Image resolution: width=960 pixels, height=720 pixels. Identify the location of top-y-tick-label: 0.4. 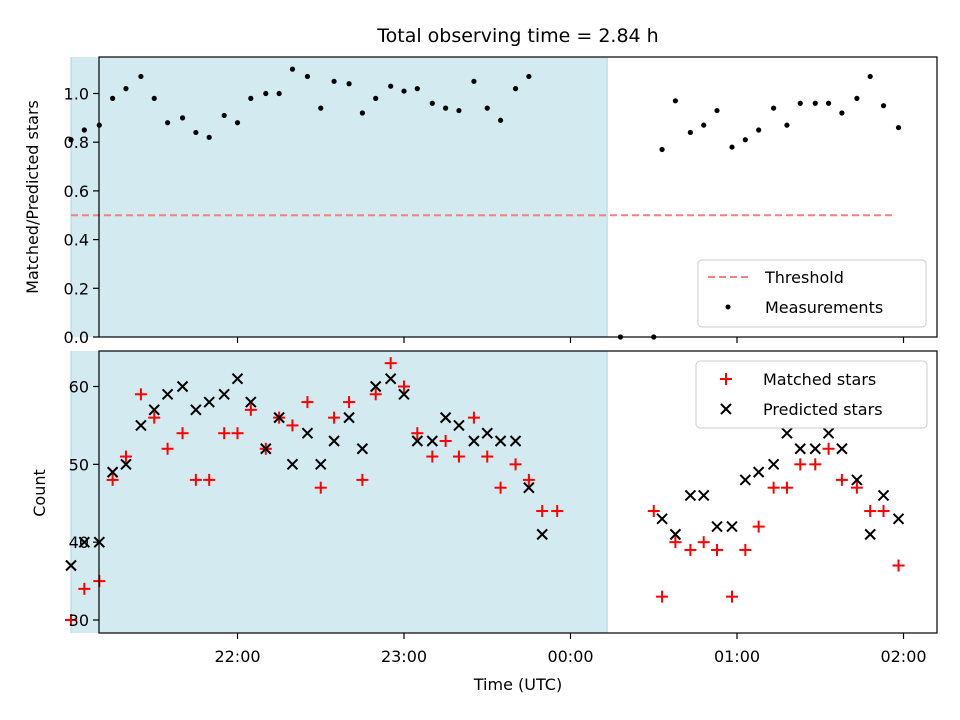
(76, 240).